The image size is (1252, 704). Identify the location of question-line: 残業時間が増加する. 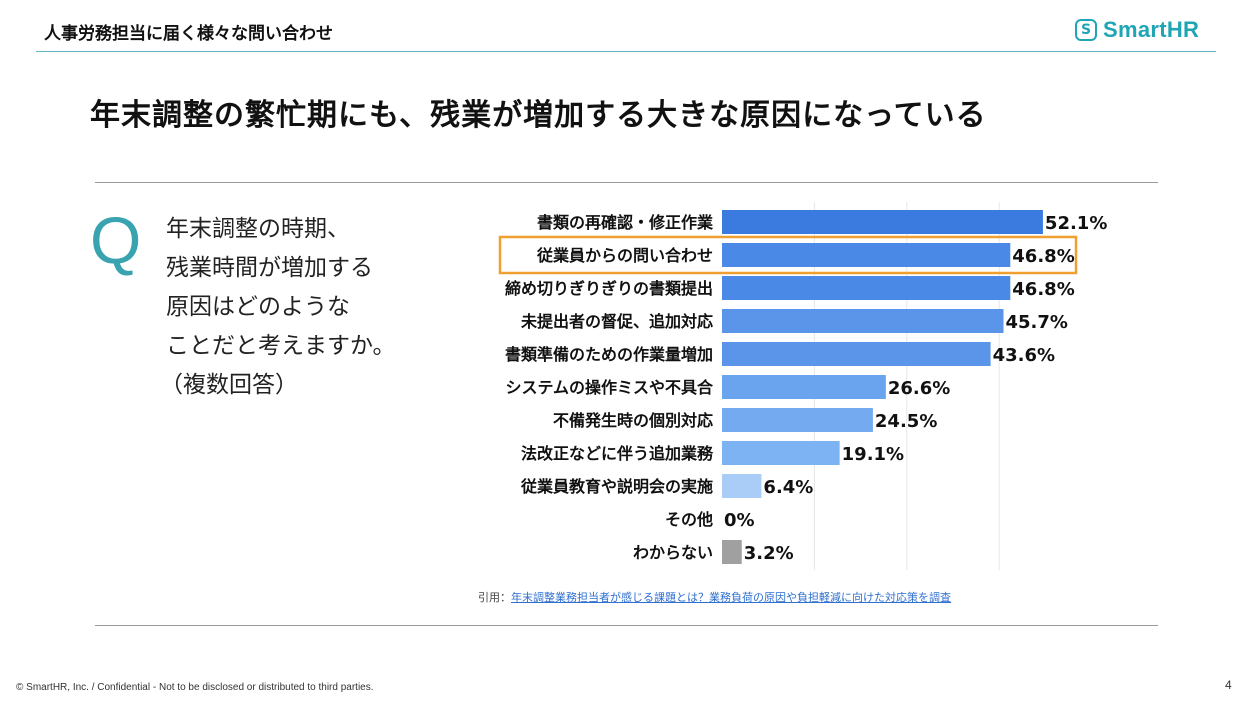
(269, 268).